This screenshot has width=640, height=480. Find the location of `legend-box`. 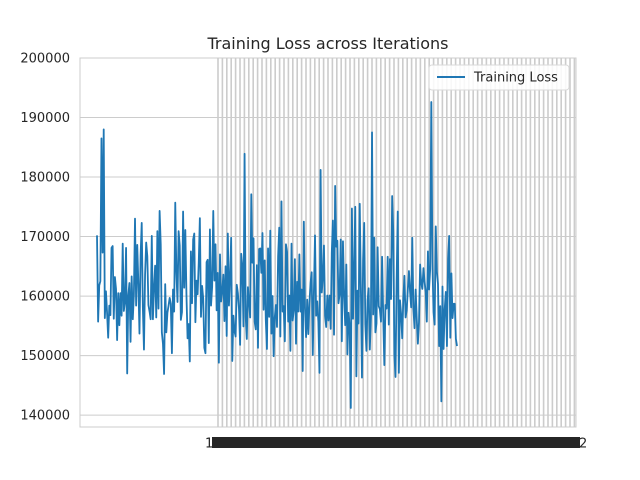

legend-box is located at coordinates (499, 77).